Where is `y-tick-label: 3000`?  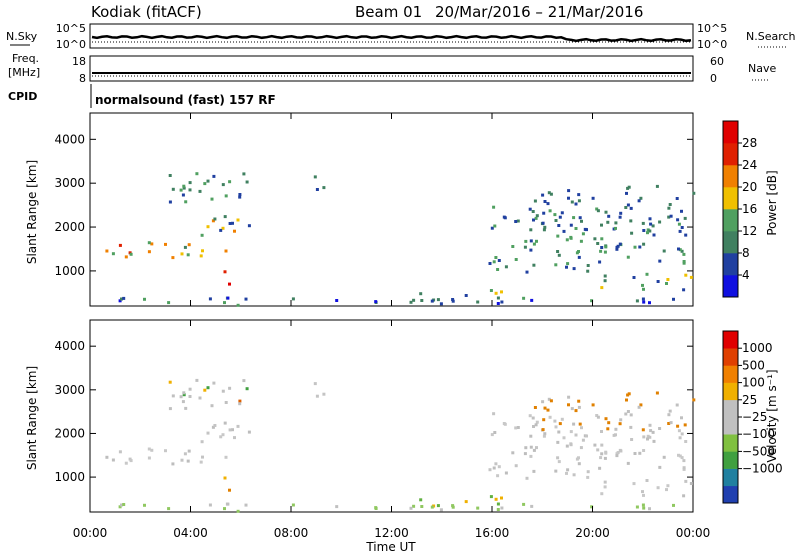
y-tick-label: 3000 is located at coordinates (69, 390).